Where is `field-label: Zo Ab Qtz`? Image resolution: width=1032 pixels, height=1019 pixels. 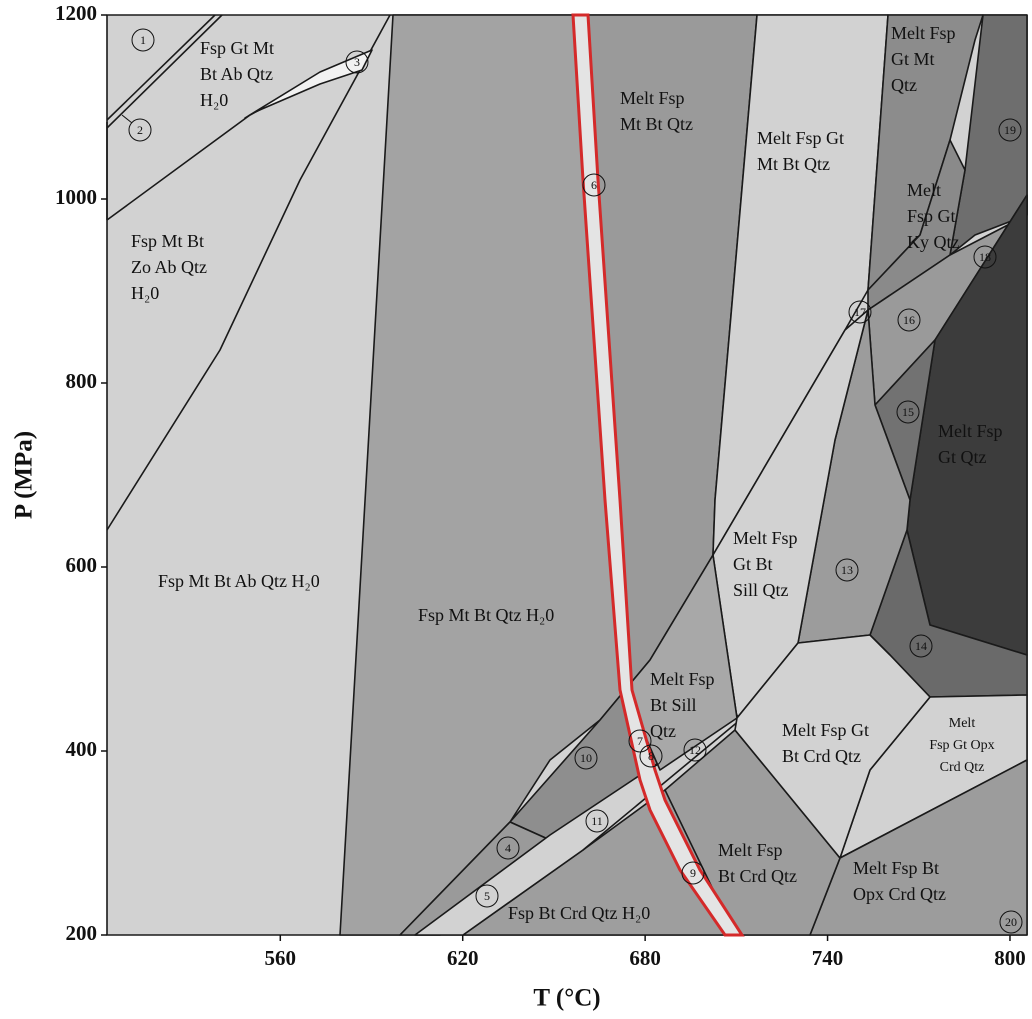
field-label: Zo Ab Qtz is located at coordinates (169, 267).